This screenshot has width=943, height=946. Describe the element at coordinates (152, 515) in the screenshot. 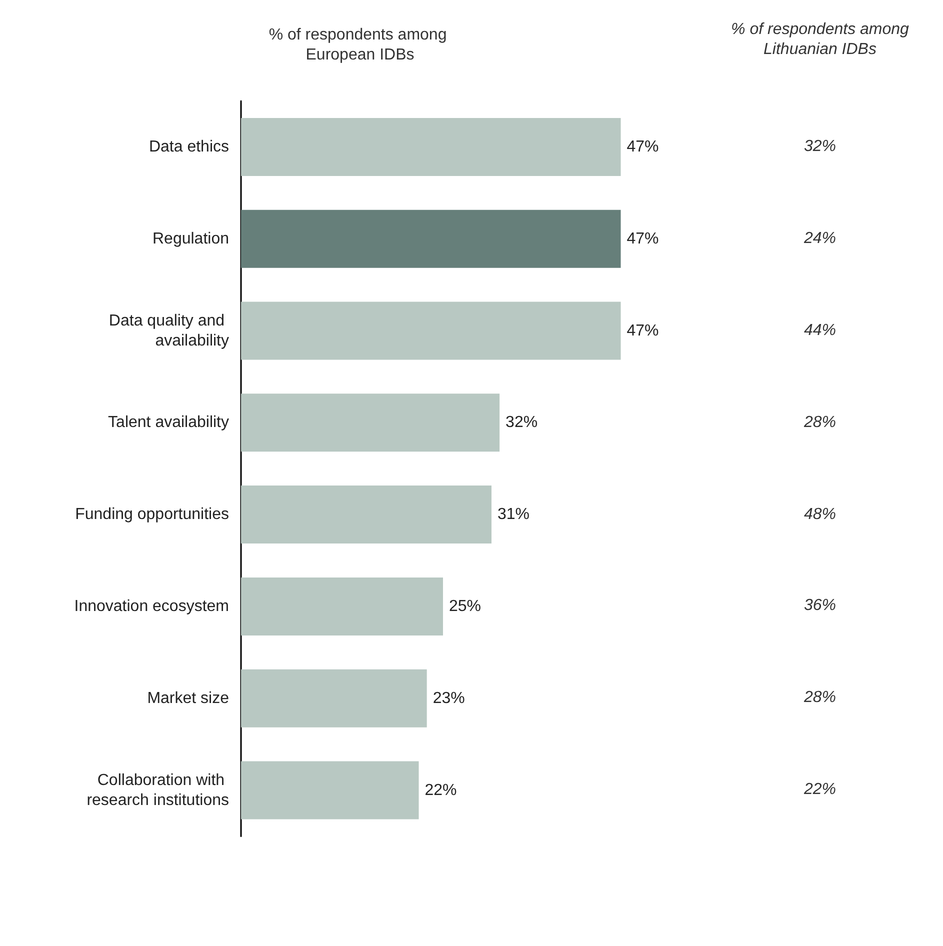

I see `y-tick-label: Funding opportunities` at that location.